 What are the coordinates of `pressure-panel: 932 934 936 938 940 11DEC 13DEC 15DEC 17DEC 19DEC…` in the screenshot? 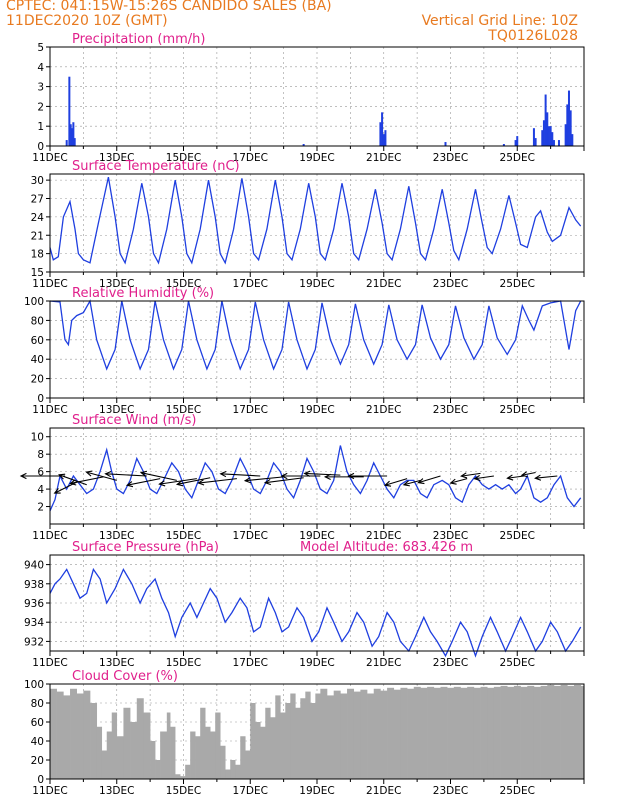 It's located at (304, 604).